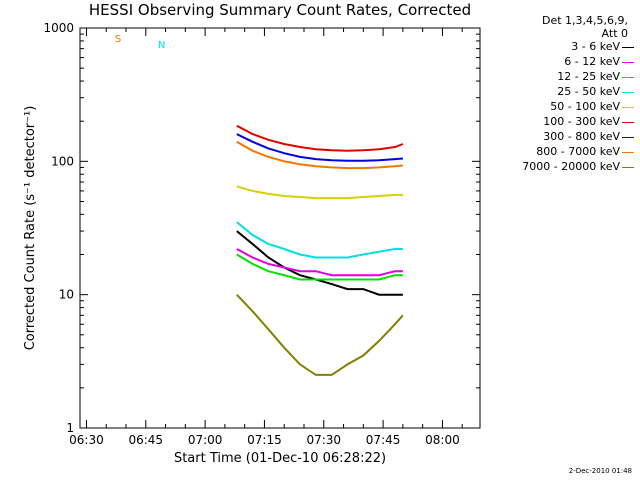  I want to click on legend-item: 25 - 50 keV, so click(568, 92).